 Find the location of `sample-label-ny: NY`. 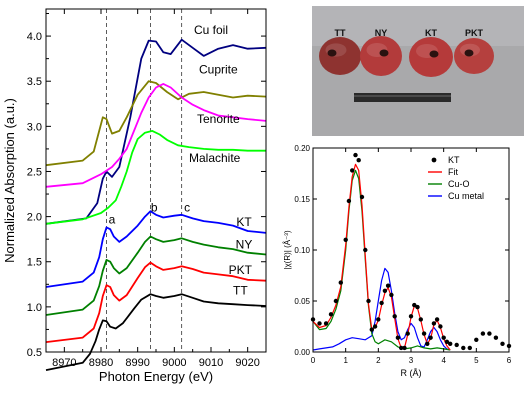

sample-label-ny: NY is located at coordinates (381, 33).